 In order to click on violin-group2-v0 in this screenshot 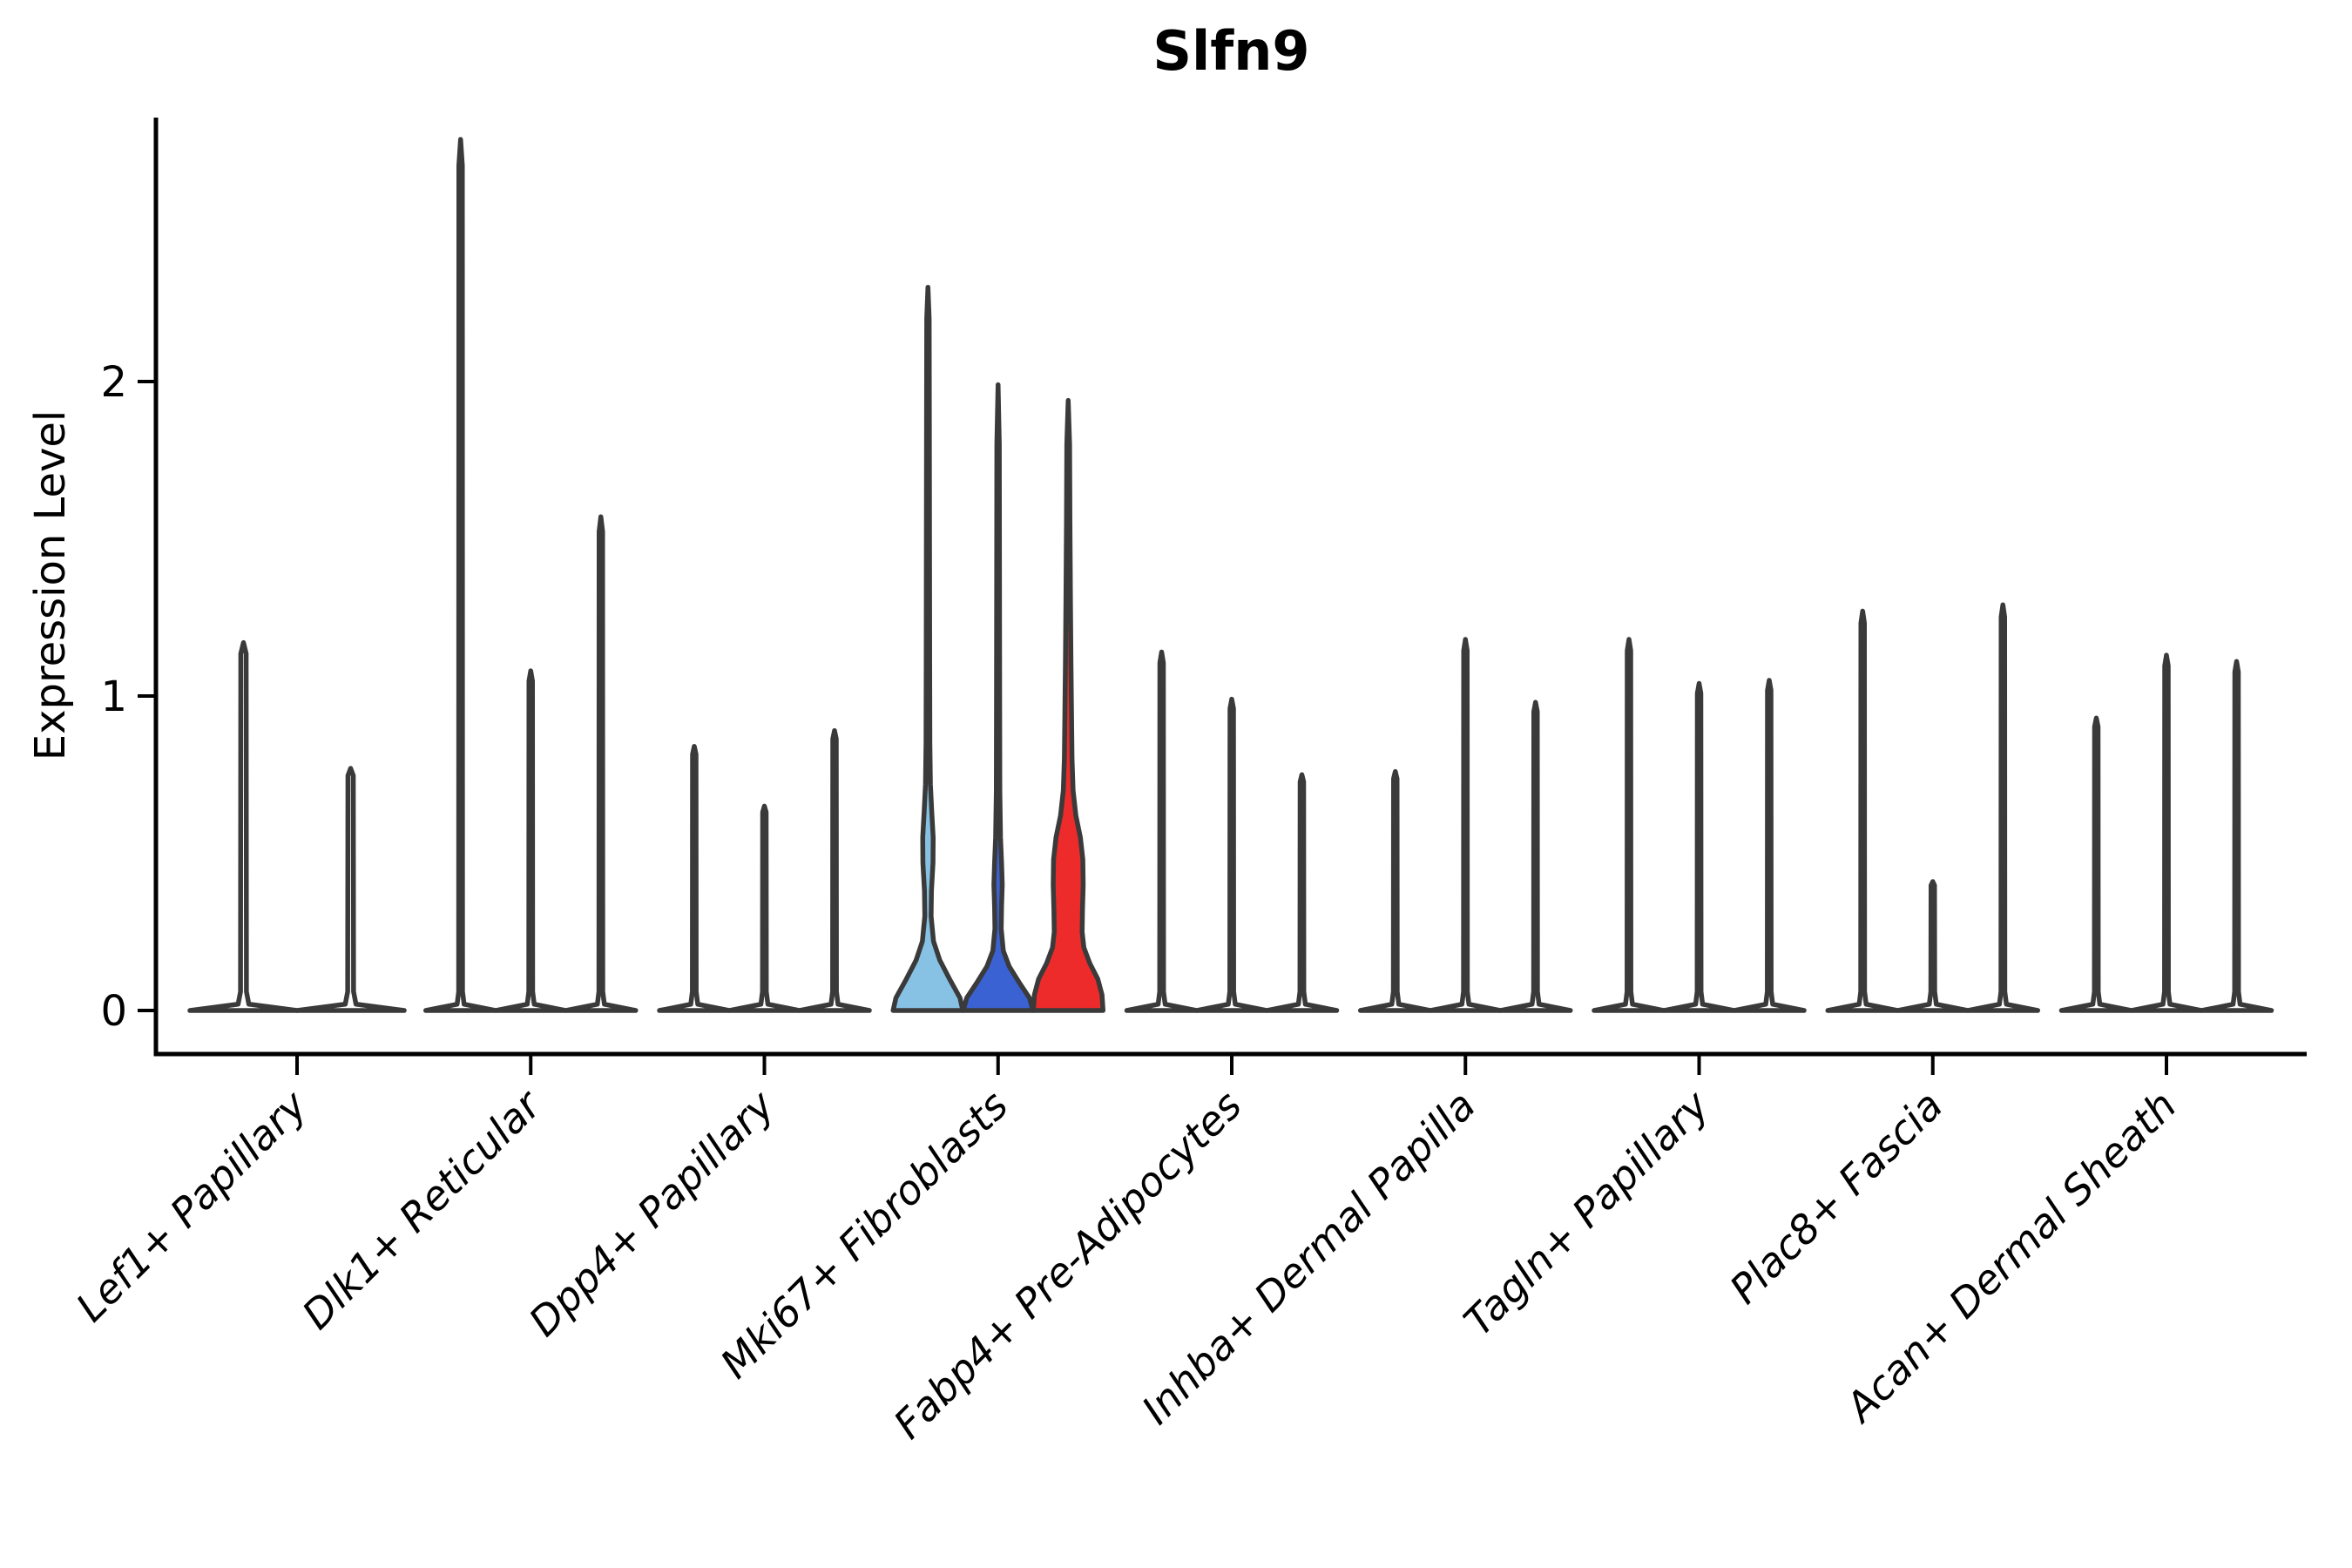, I will do `click(694, 879)`.